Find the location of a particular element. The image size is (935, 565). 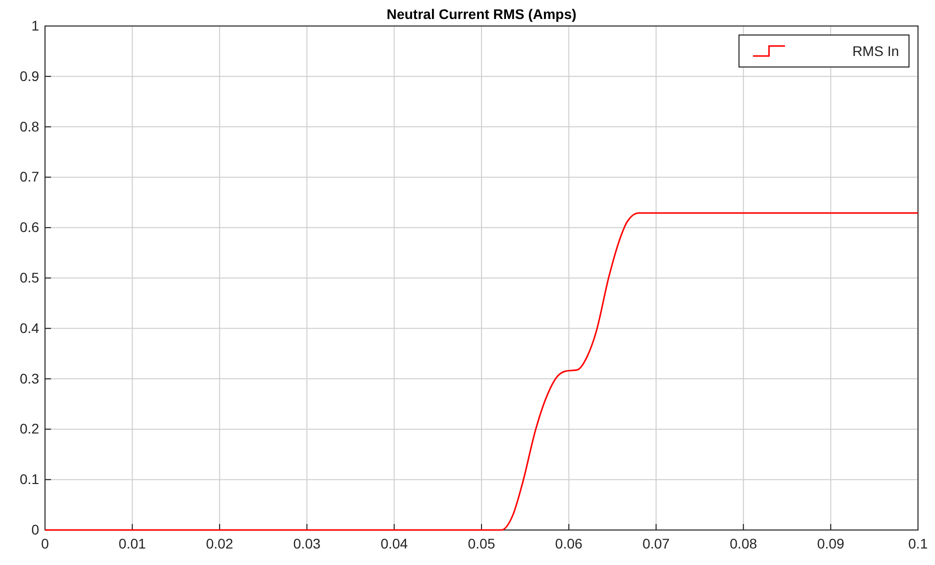

y-tick-label: 0.3 is located at coordinates (30, 378).